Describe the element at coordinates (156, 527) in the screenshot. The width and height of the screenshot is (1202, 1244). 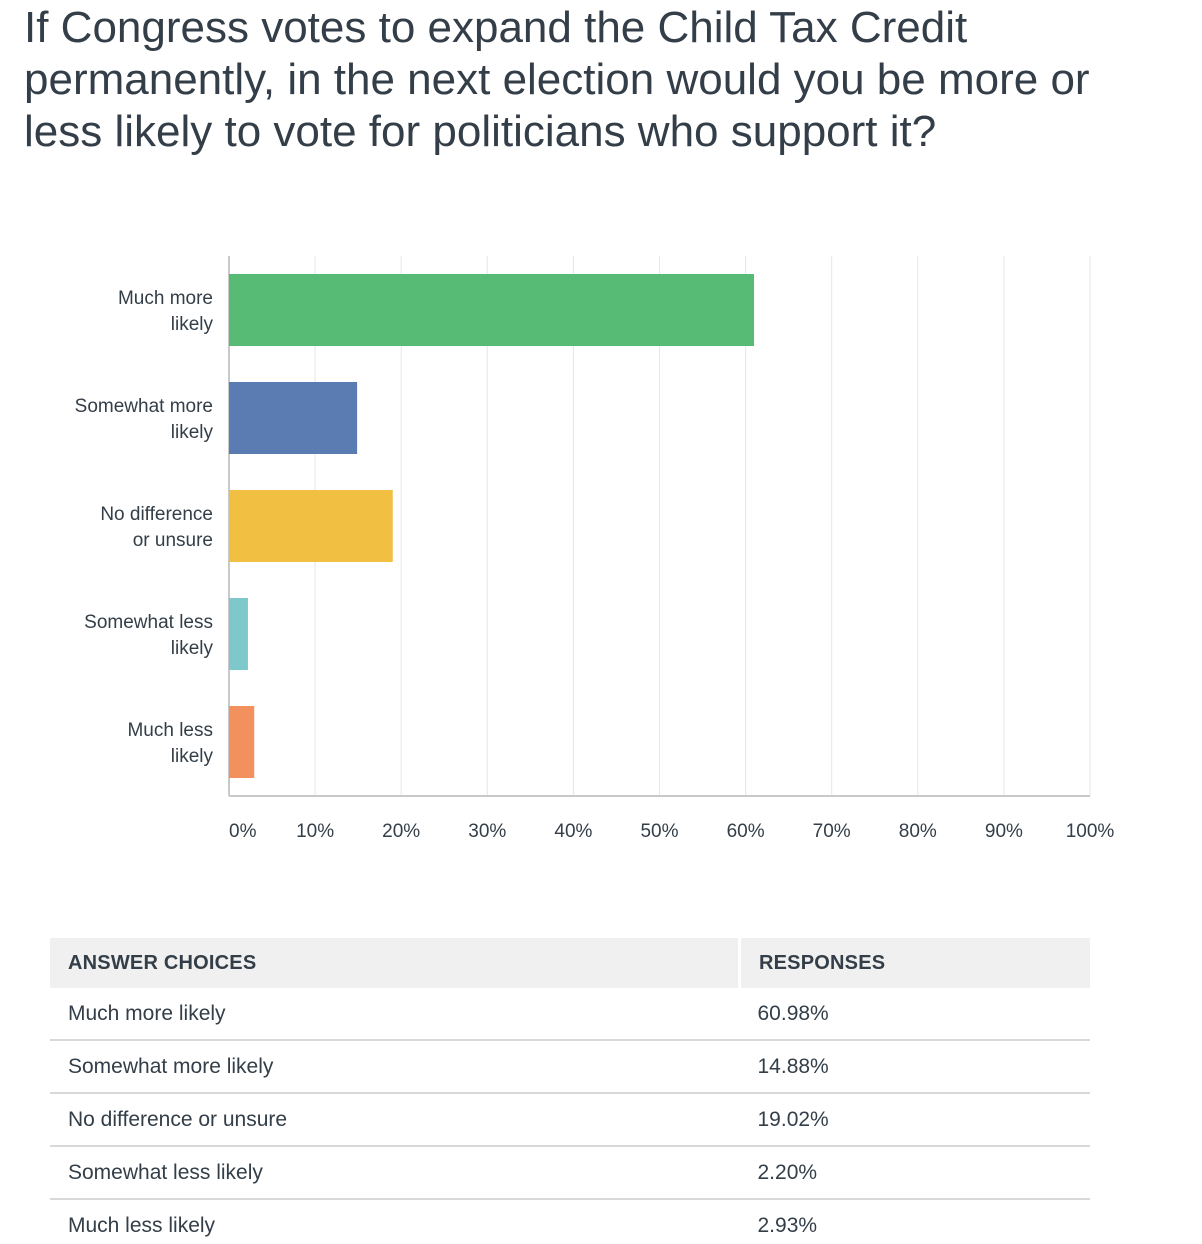
I see `category-label: No difference or unsure` at that location.